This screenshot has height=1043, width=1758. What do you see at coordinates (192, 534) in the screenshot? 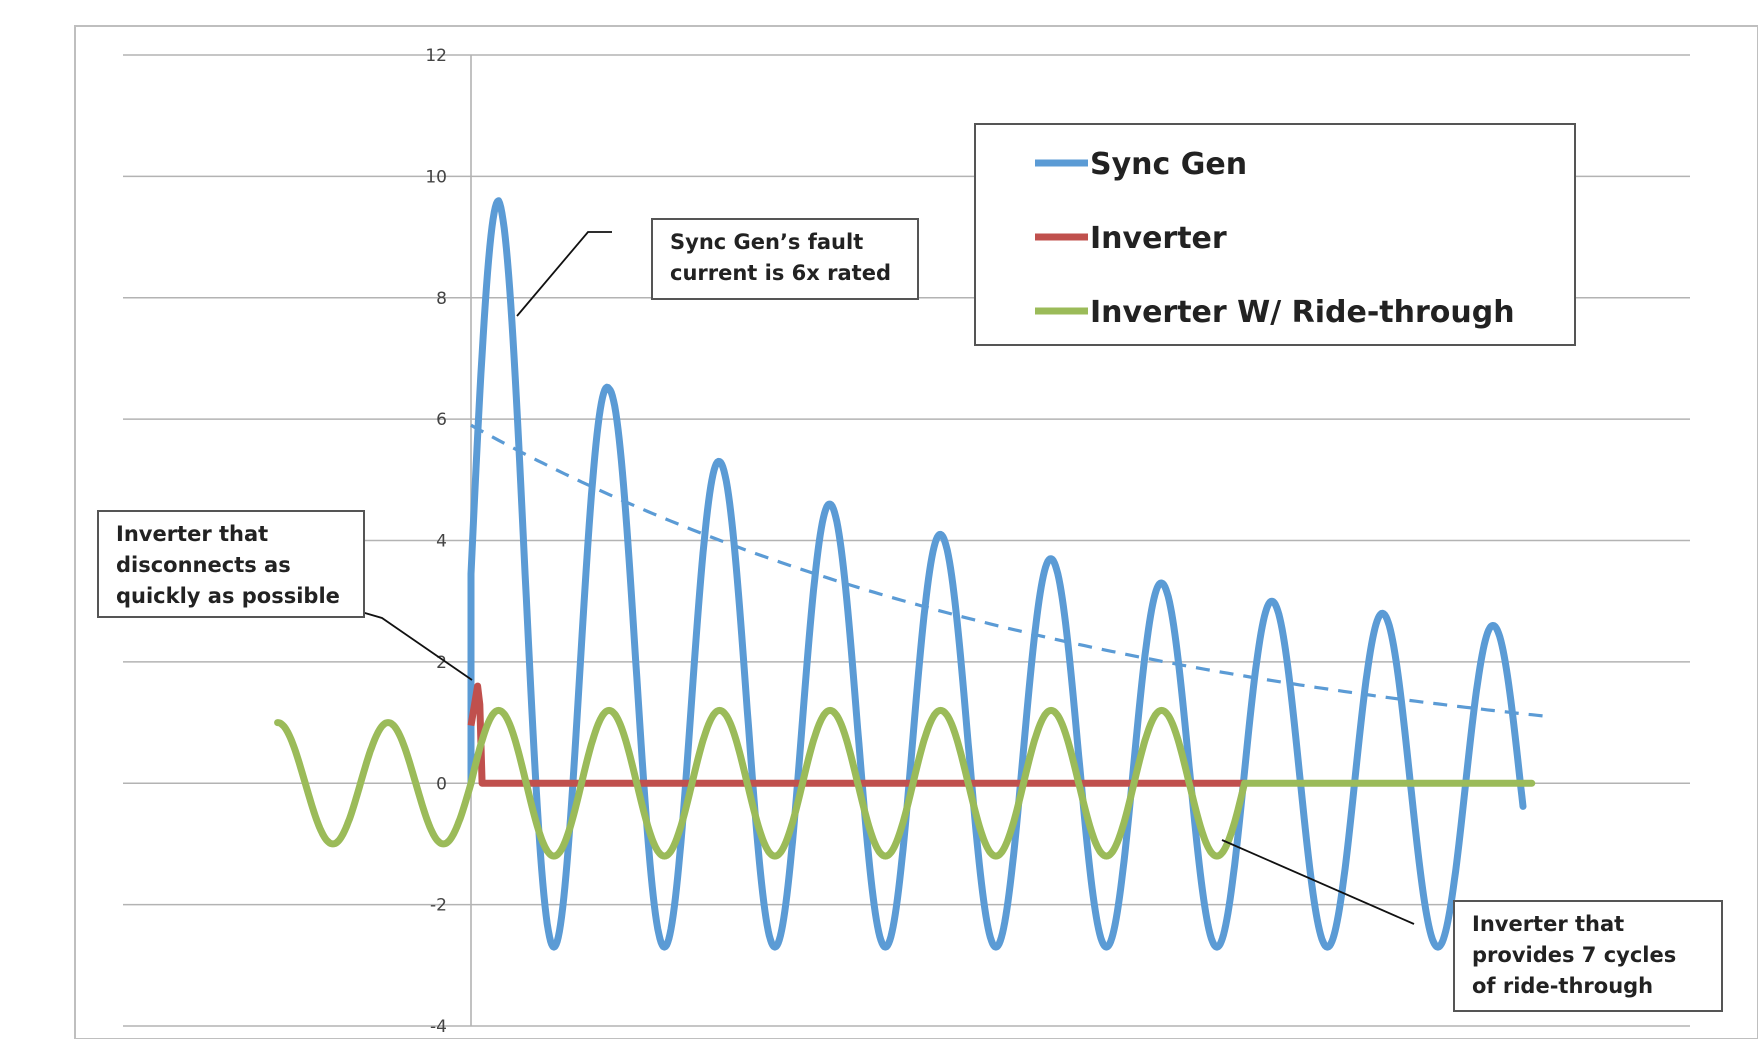
I see `callout-inv-text: Inverter that` at bounding box center [192, 534].